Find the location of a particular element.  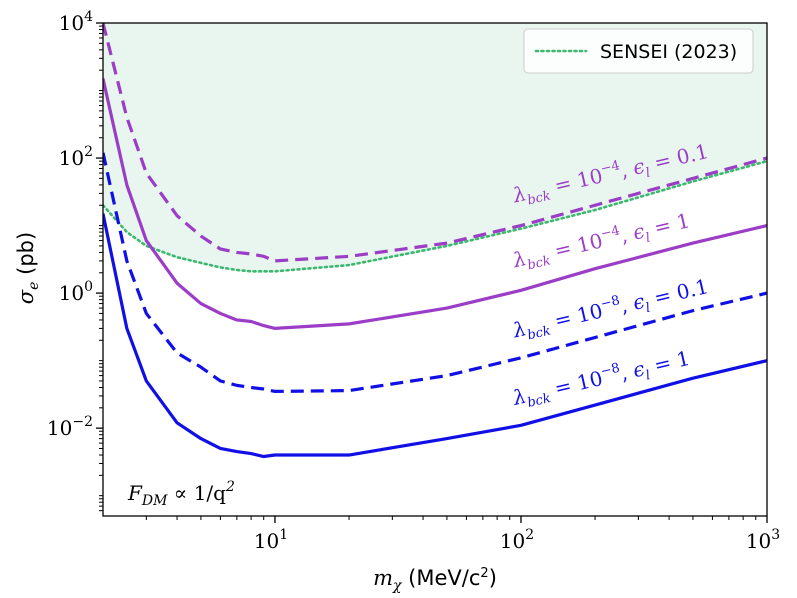

y-tick-label: 10⁻² is located at coordinates (70, 427).